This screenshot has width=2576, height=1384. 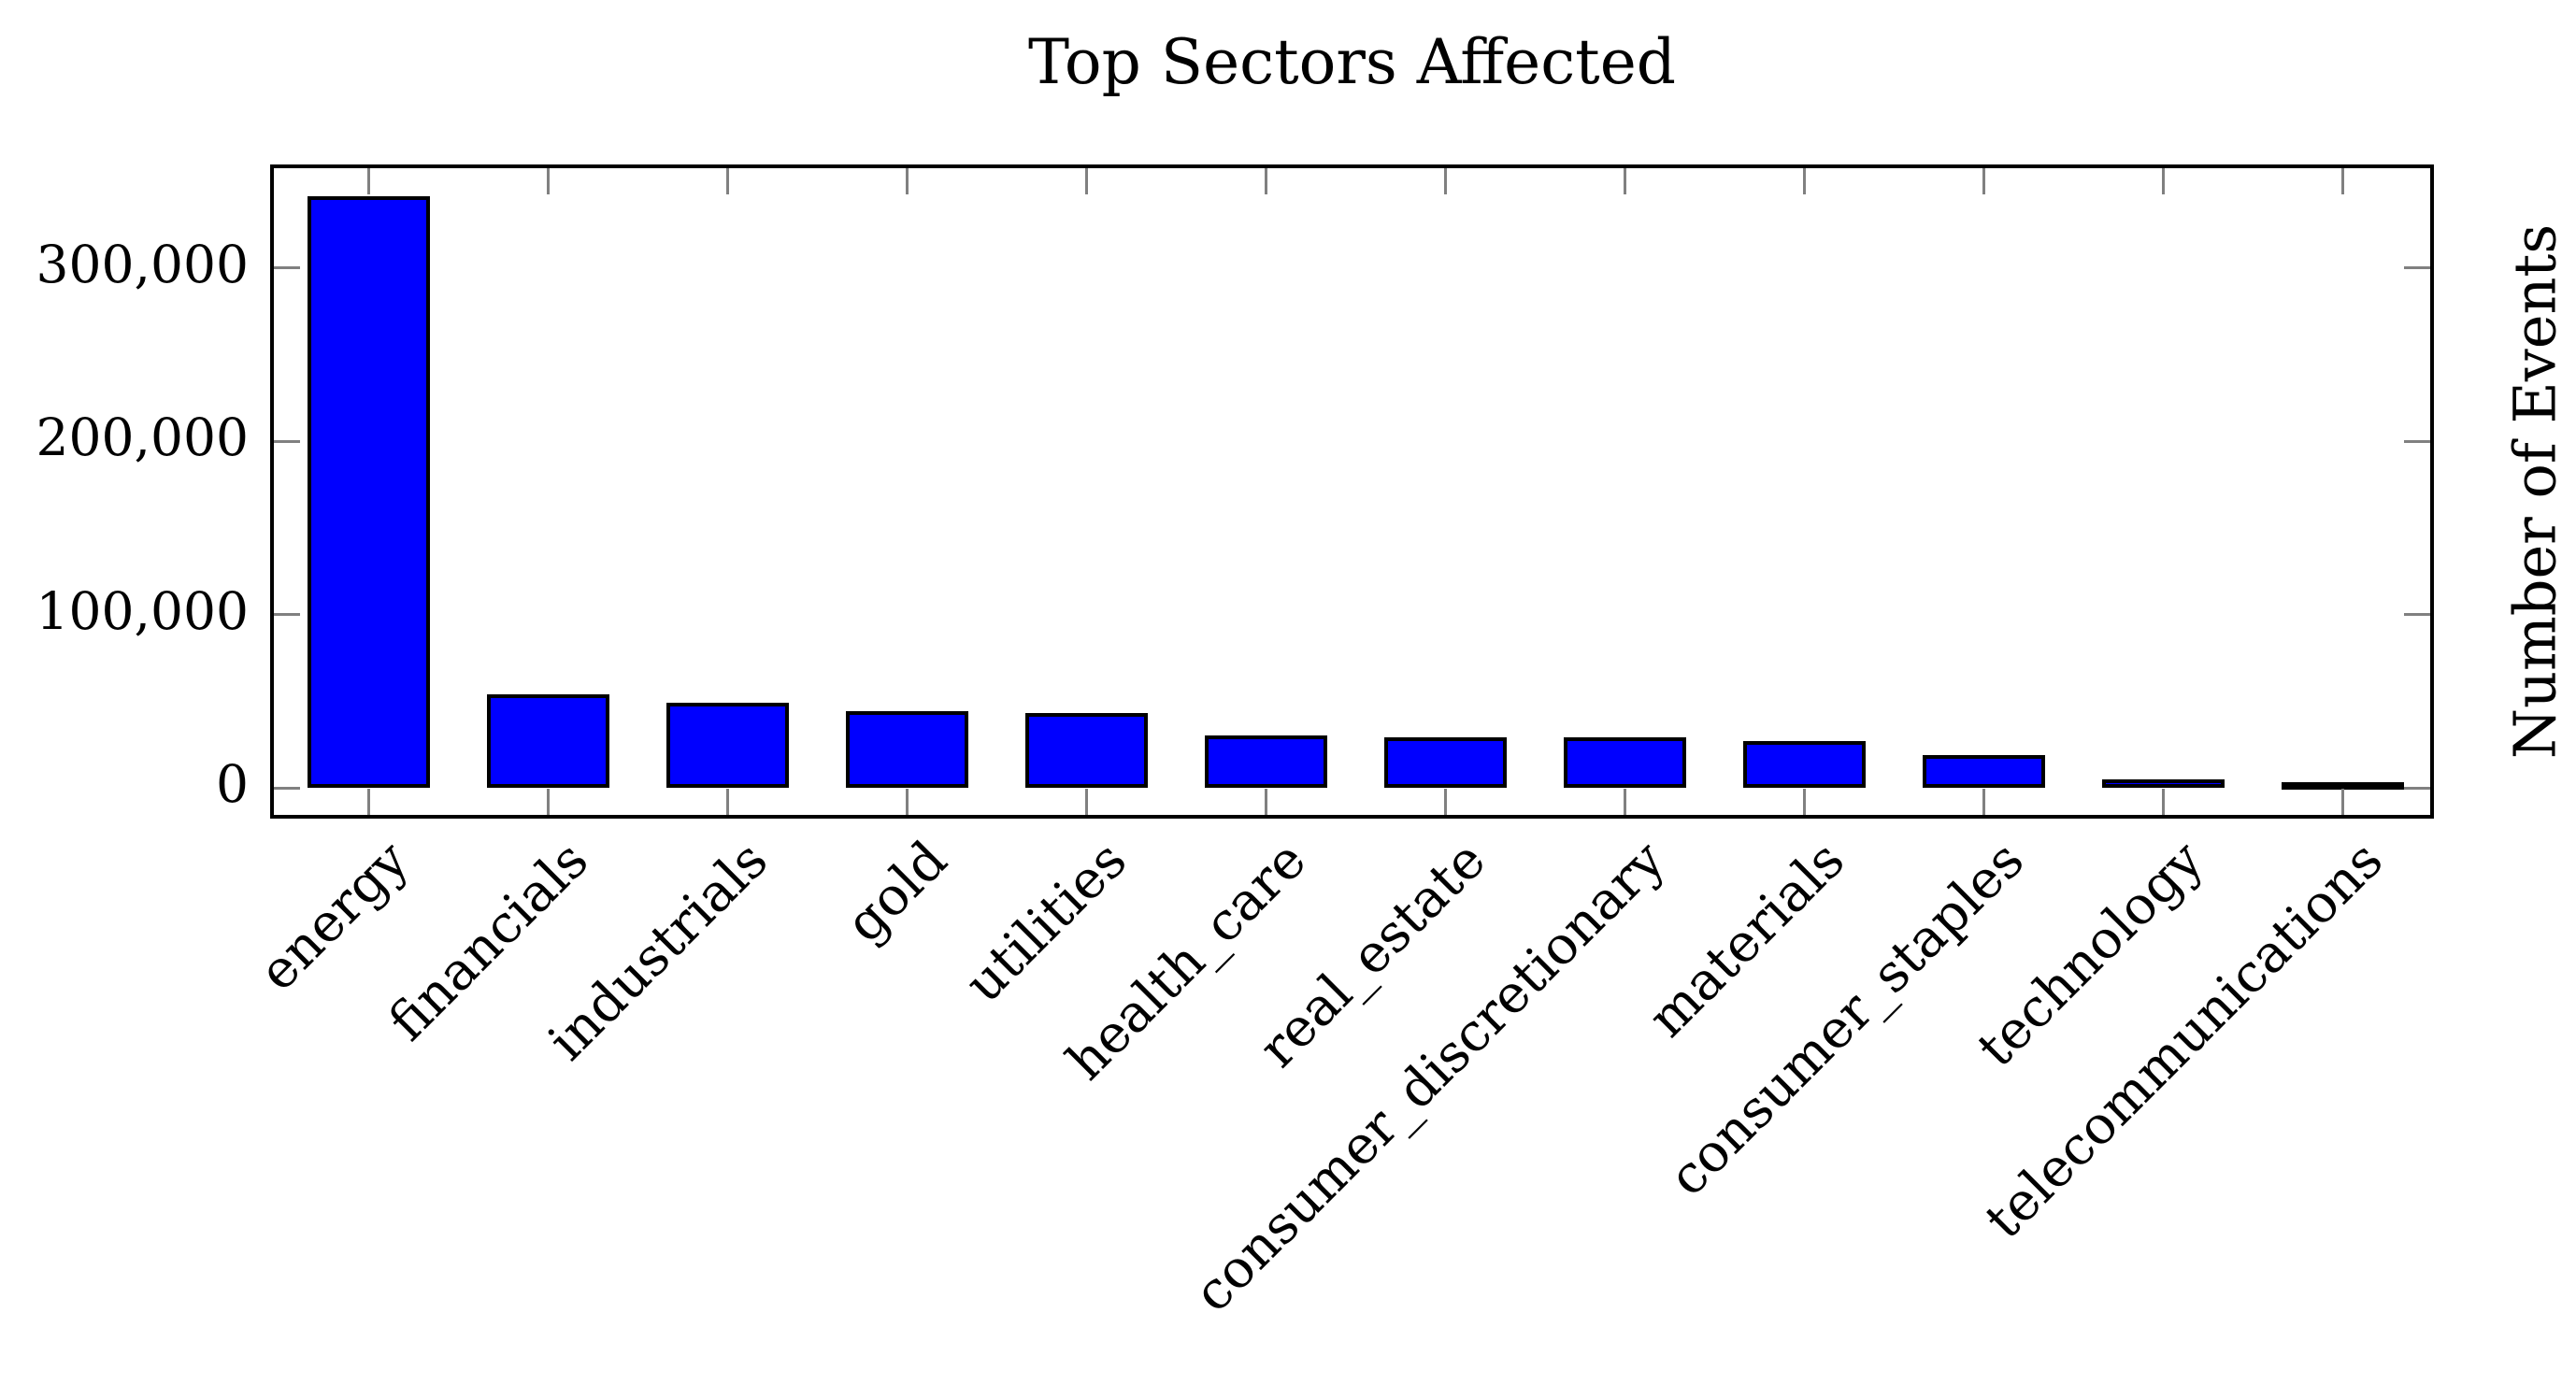 I want to click on bar-consumer_discretionary, so click(x=1624, y=762).